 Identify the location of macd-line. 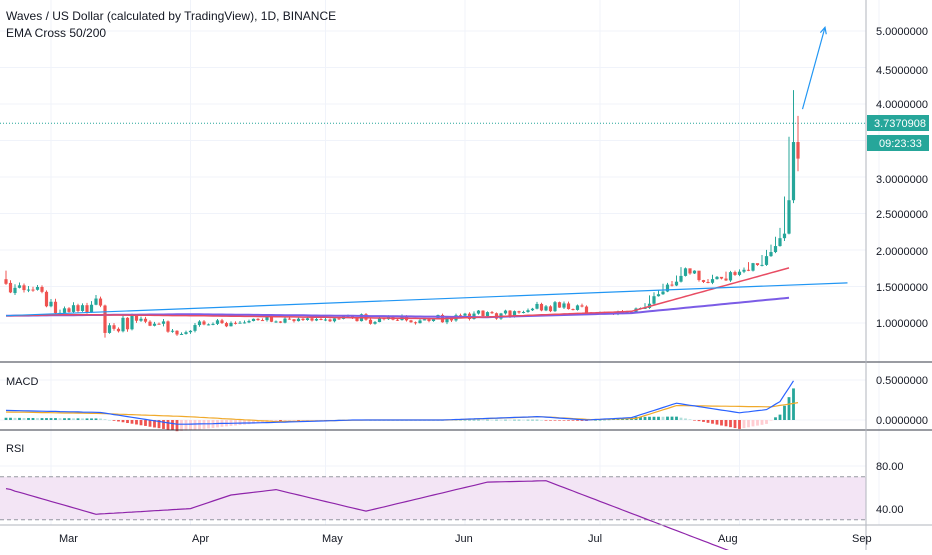
(400, 402).